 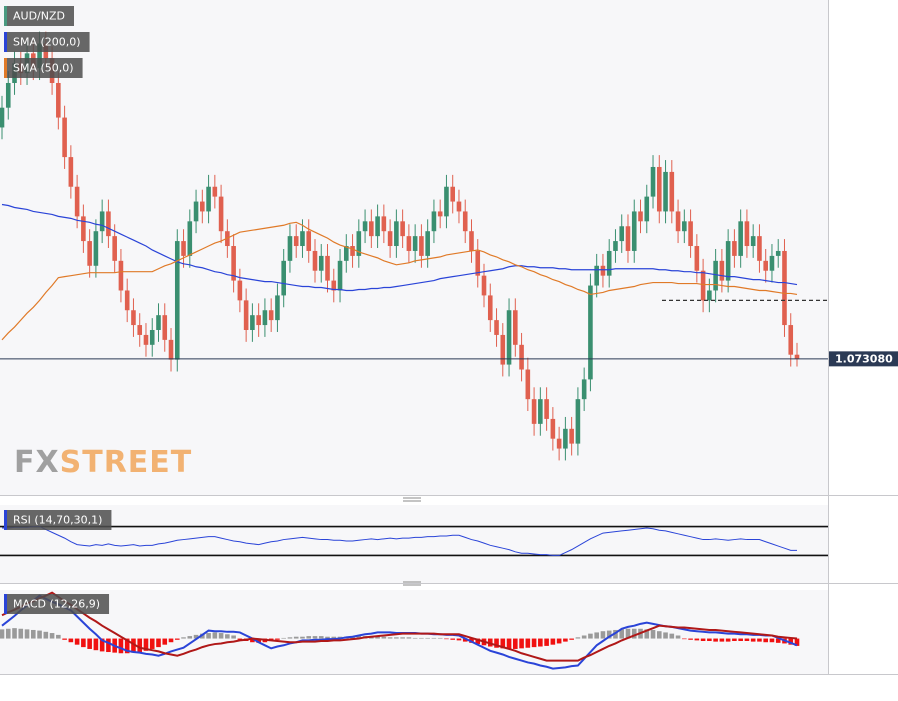 I want to click on rsi-plot-bg, so click(x=414, y=544).